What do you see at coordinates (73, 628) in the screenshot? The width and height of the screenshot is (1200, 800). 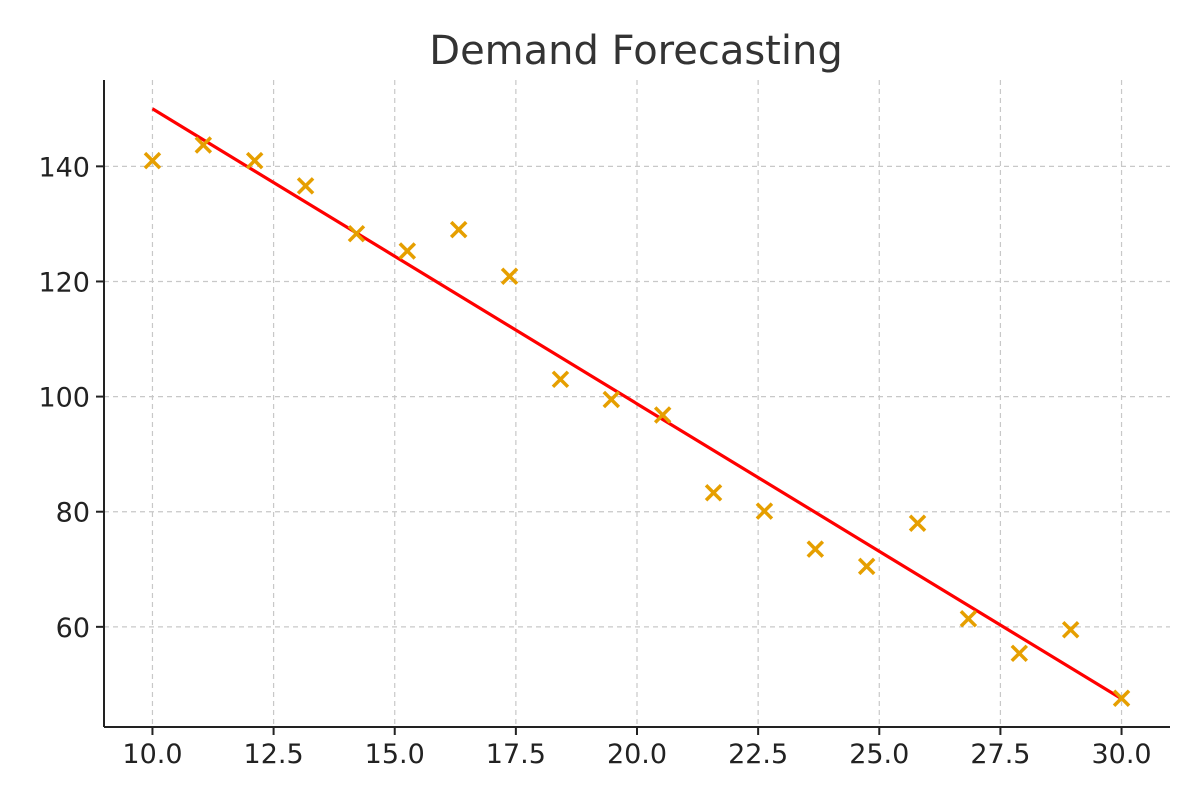 I see `y-tick-label: 60` at bounding box center [73, 628].